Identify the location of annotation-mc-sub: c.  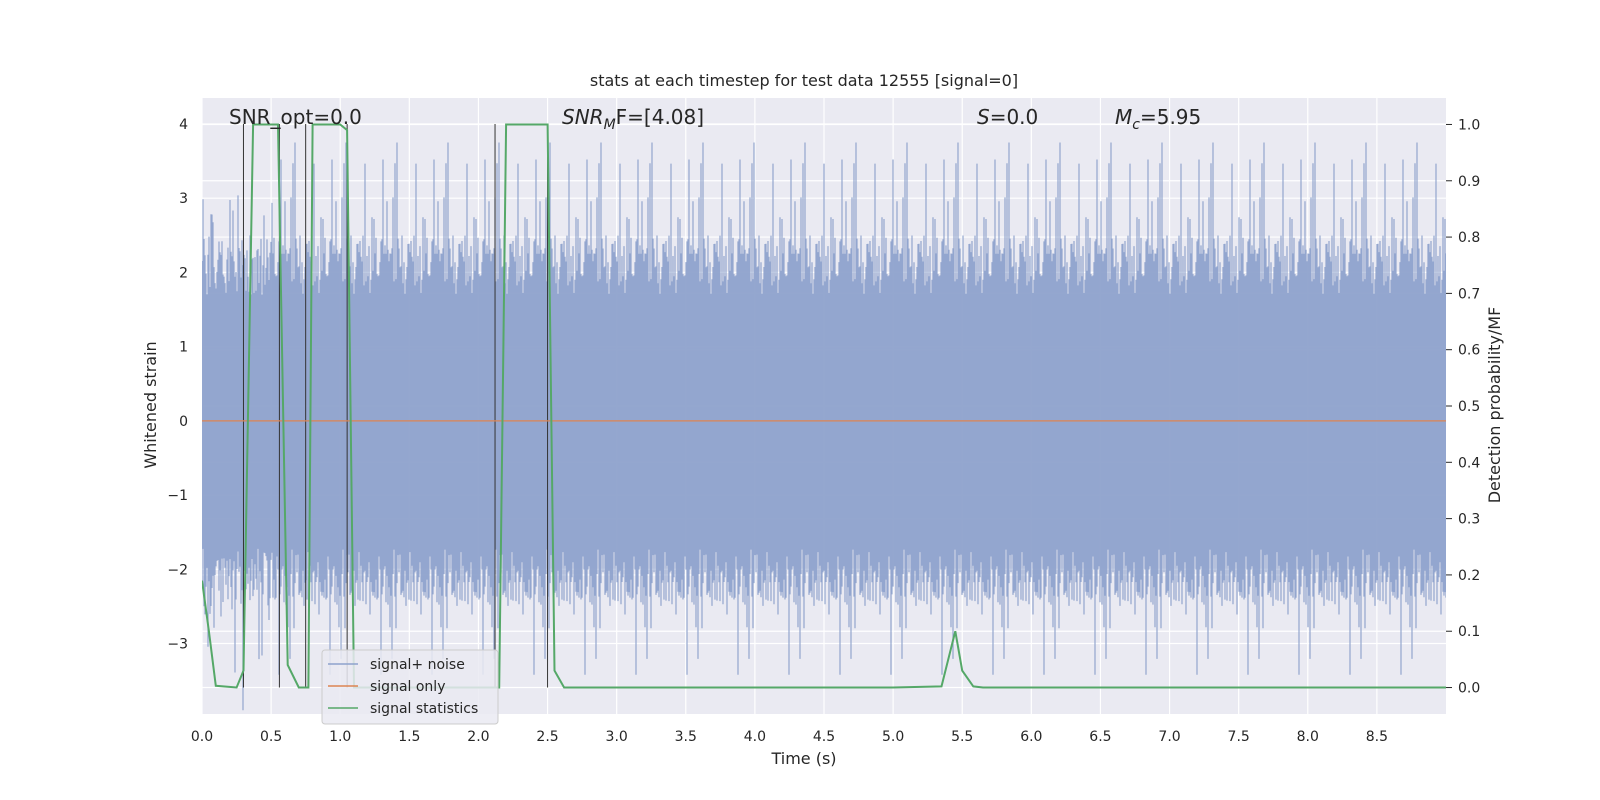
(1136, 125).